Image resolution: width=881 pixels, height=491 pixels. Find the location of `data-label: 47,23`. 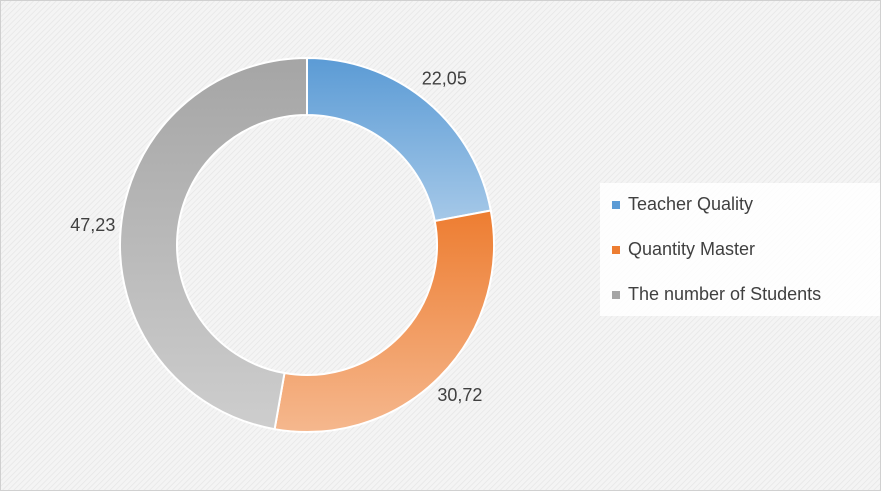

data-label: 47,23 is located at coordinates (92, 225).